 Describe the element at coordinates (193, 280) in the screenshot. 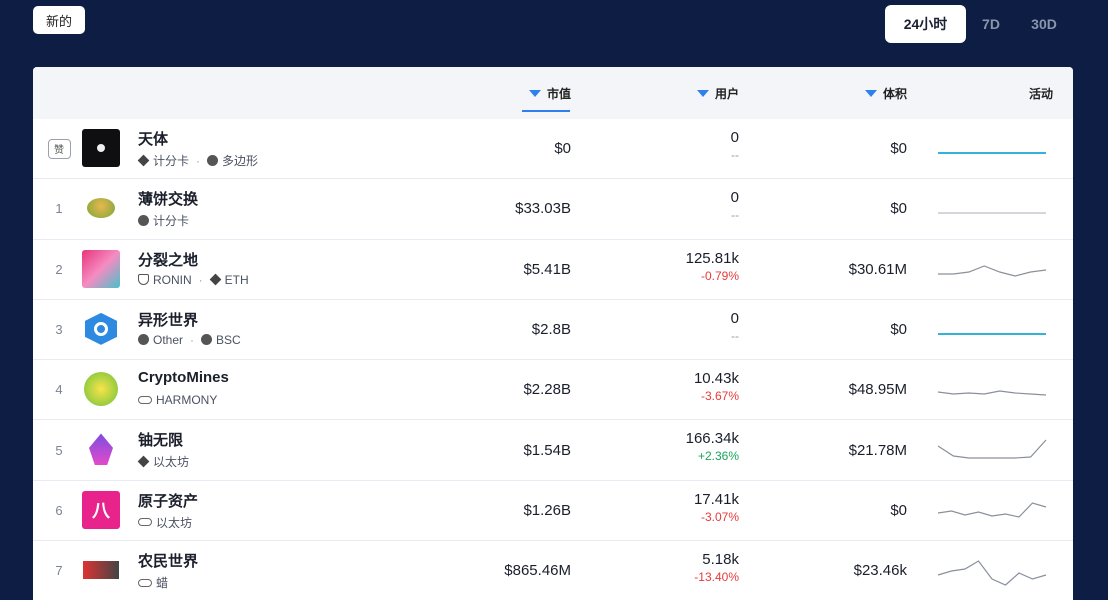

I see `chain-list: RONIN · ETH` at that location.